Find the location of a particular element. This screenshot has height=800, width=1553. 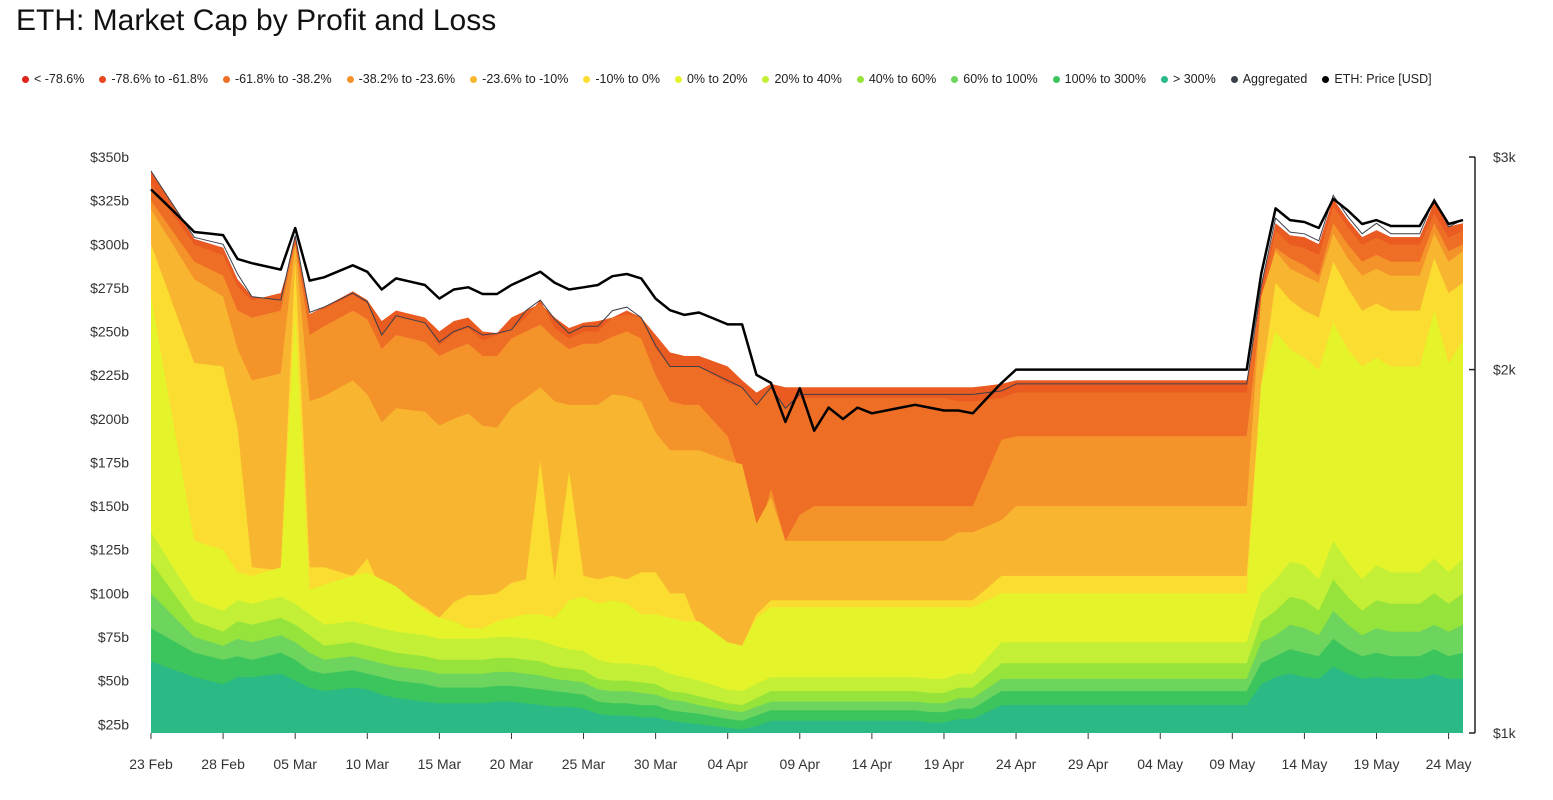

y-left-tick-label: $125b is located at coordinates (109, 550).